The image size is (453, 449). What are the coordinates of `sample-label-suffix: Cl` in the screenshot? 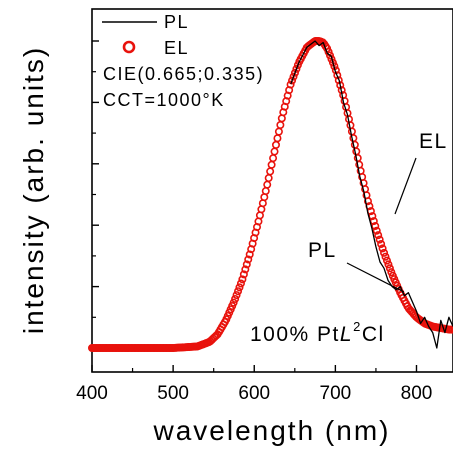 It's located at (373, 334).